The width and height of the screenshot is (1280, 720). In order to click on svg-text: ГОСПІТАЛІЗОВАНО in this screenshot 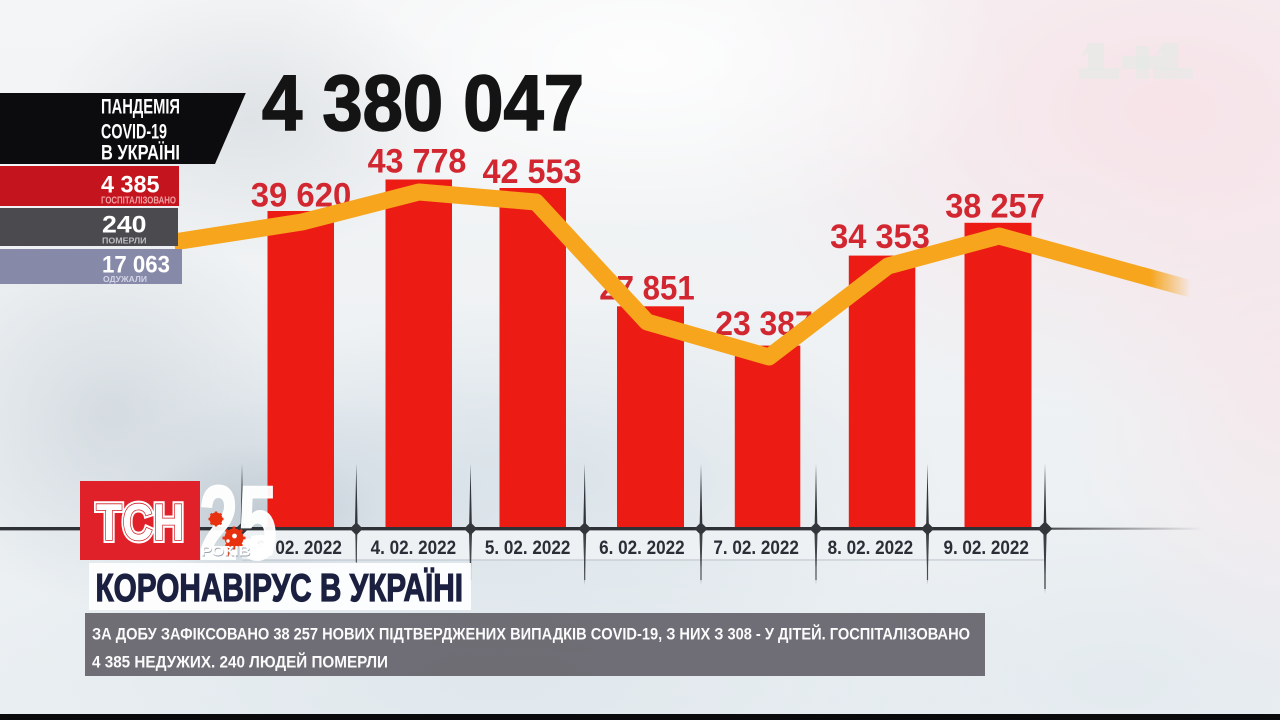, I will do `click(138, 200)`.